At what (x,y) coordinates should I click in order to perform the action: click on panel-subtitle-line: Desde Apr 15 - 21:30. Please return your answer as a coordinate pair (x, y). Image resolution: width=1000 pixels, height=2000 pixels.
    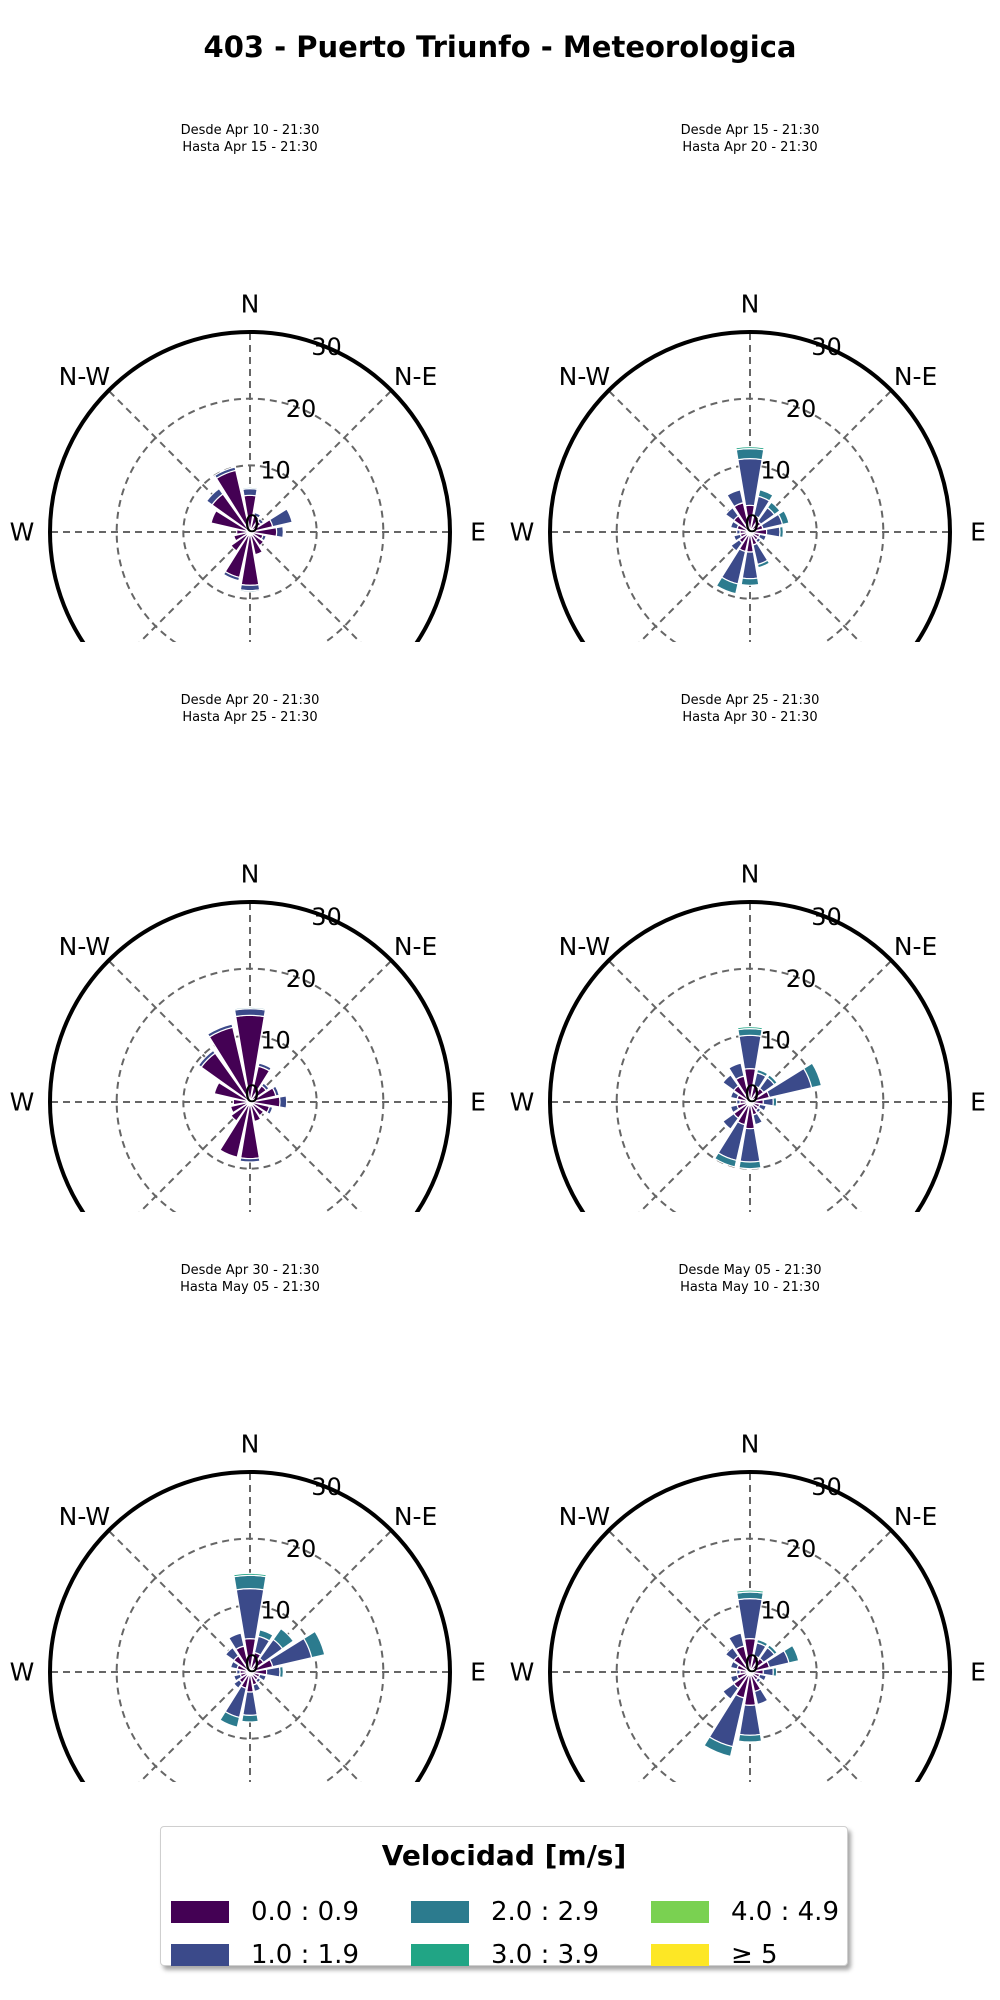
    Looking at the image, I should click on (750, 130).